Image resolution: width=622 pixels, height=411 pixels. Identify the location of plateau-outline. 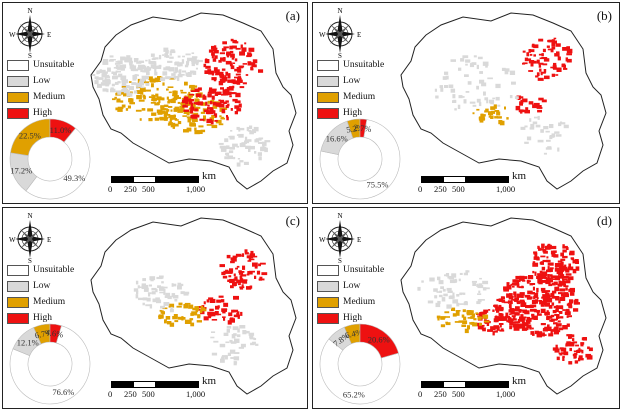
(503, 101).